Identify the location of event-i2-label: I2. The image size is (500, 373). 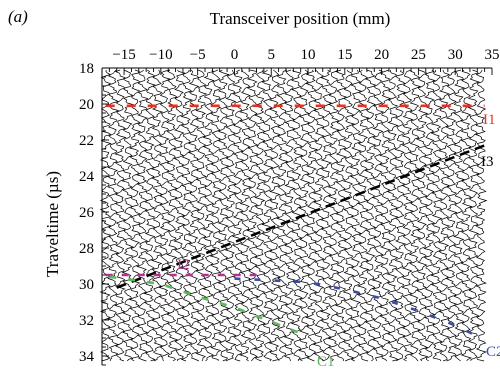
(183, 265).